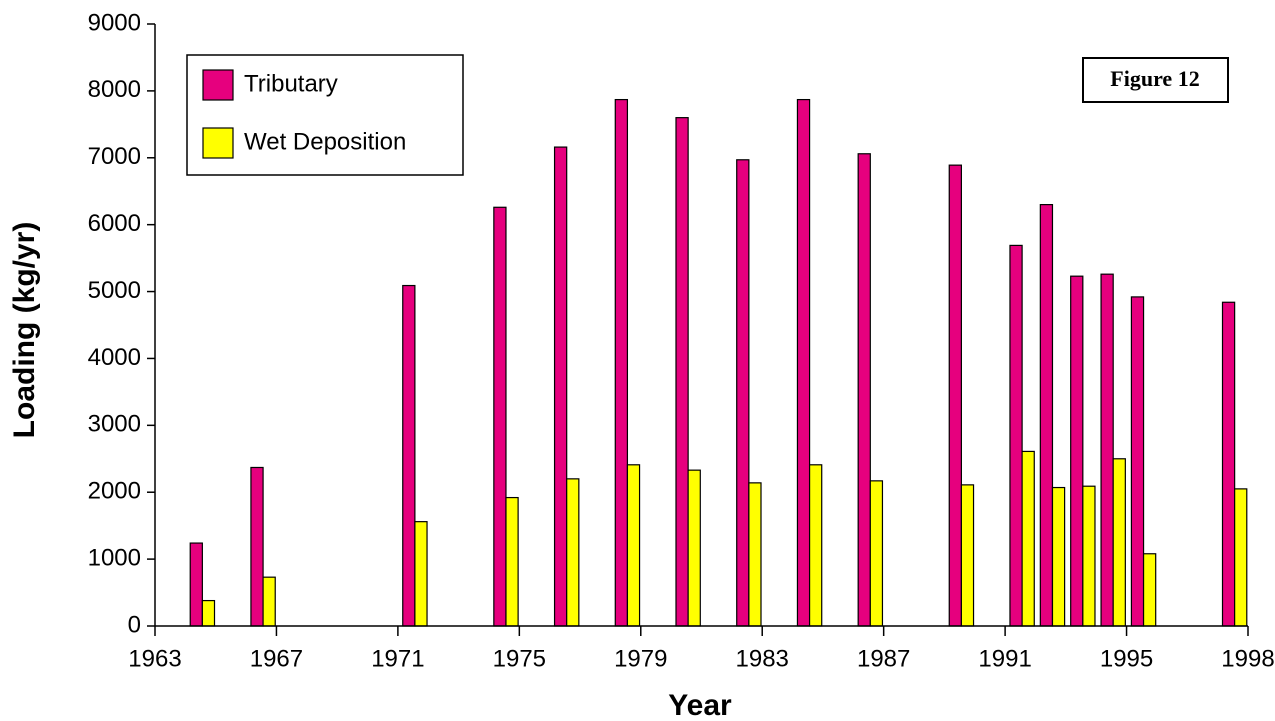 This screenshot has width=1275, height=721. Describe the element at coordinates (1247, 658) in the screenshot. I see `x-tick-label: 1998` at that location.